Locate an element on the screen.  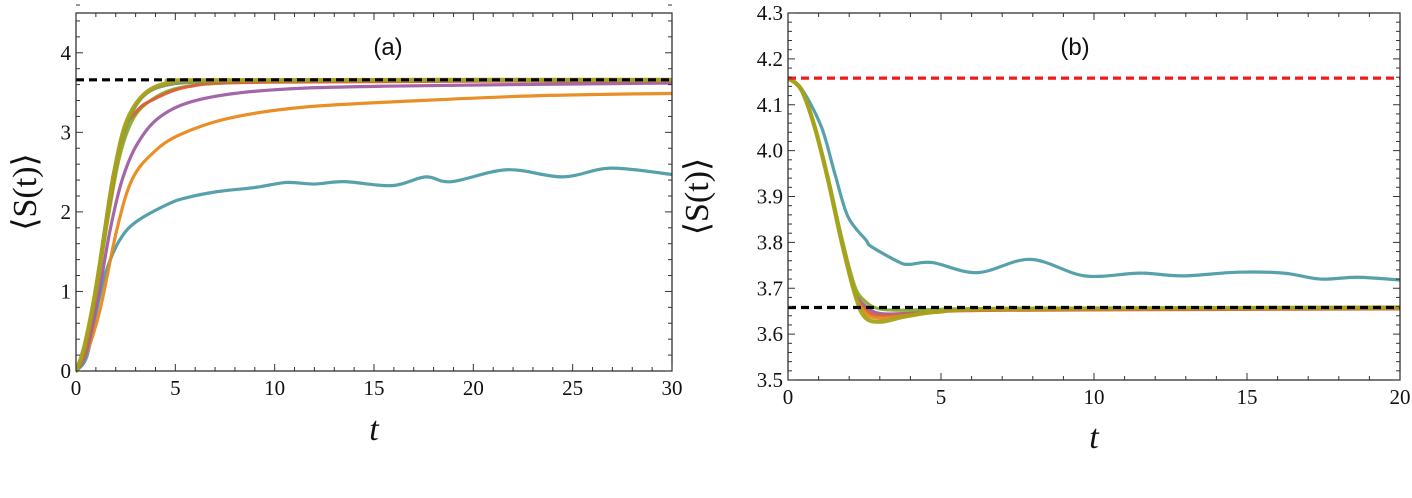
y-tick-label: 4.0 is located at coordinates (770, 151).